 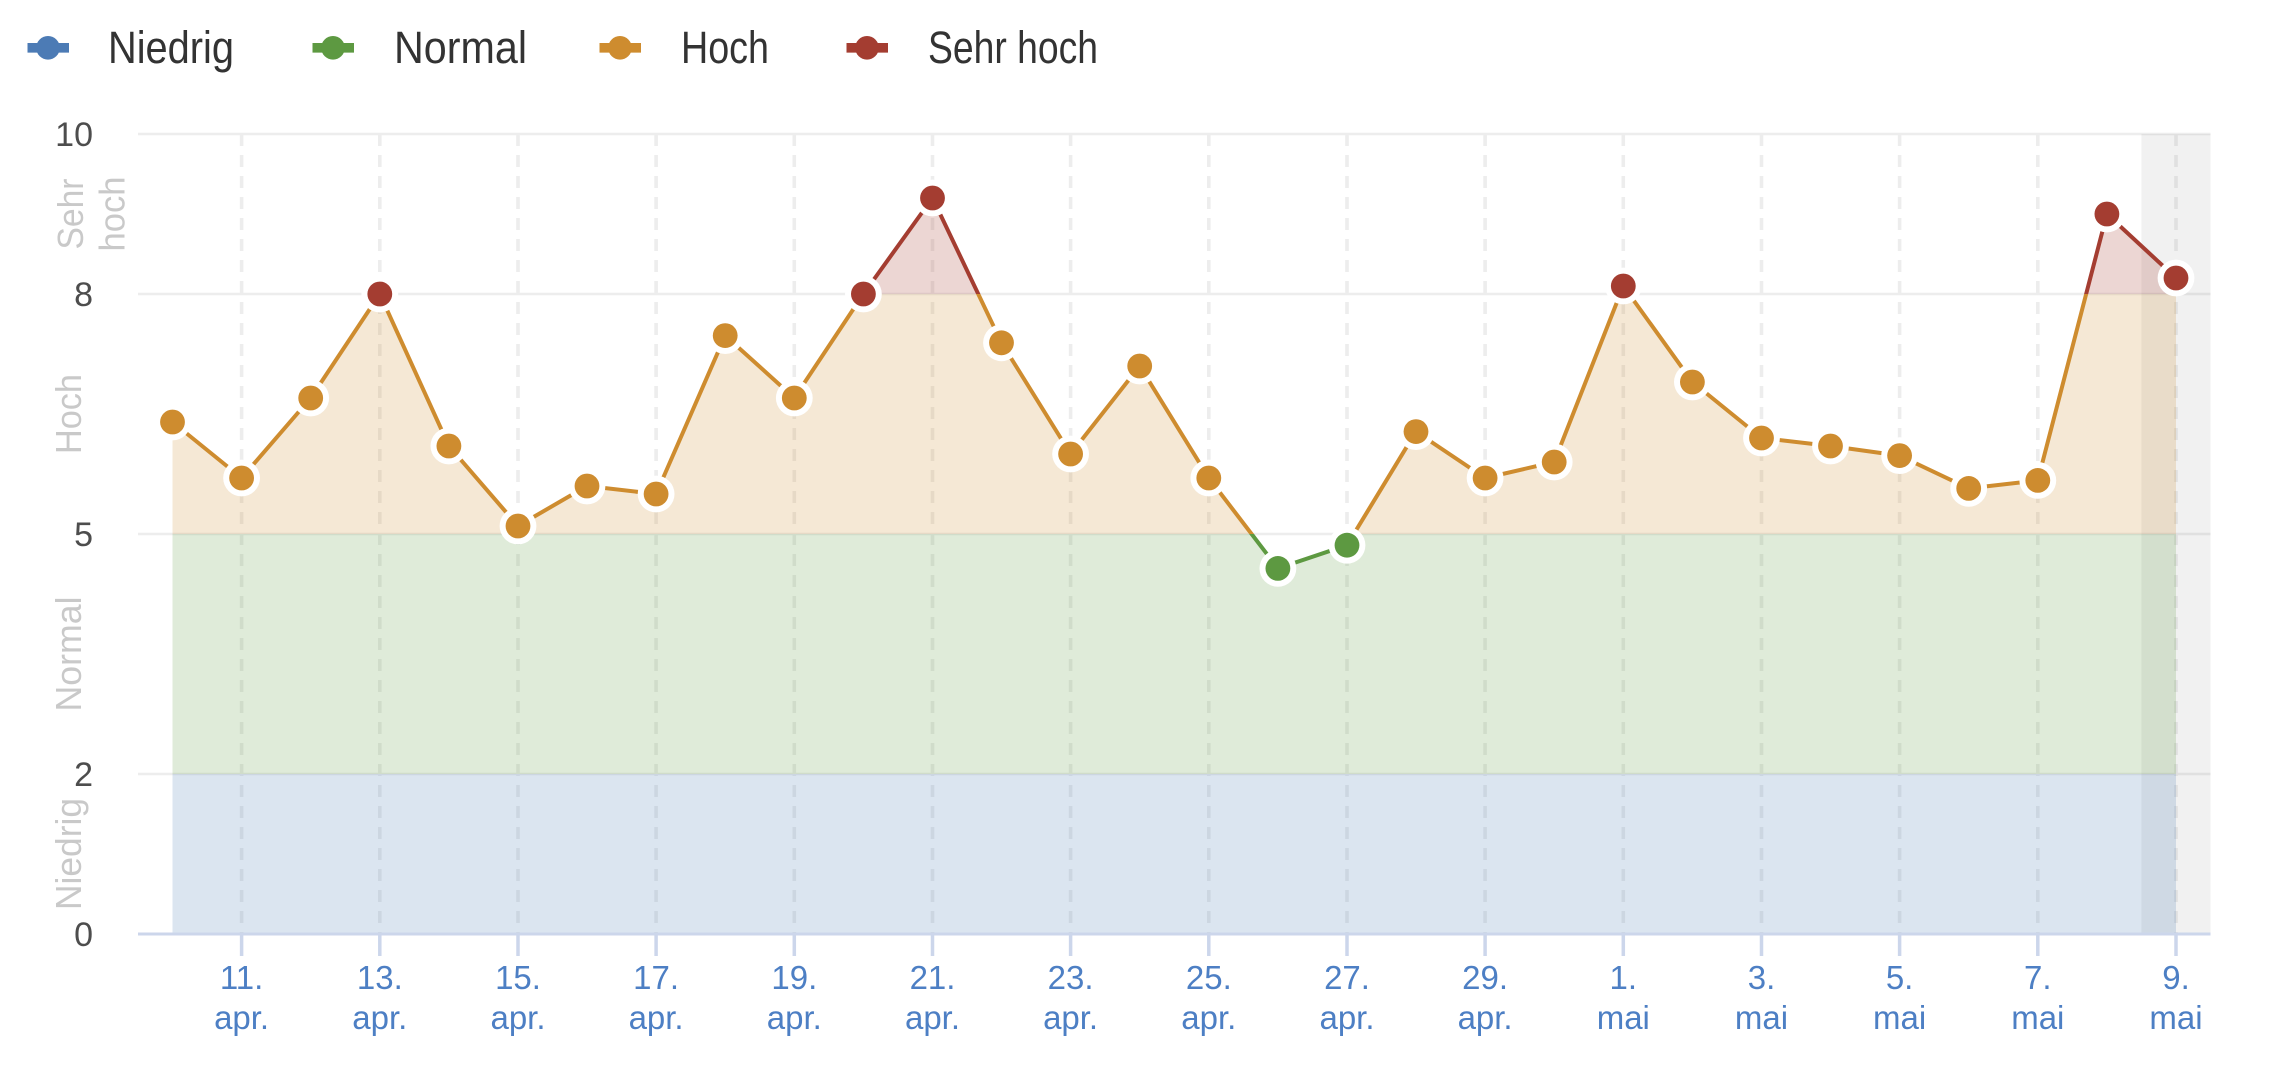 What do you see at coordinates (656, 977) in the screenshot?
I see `svg-text: 17.` at bounding box center [656, 977].